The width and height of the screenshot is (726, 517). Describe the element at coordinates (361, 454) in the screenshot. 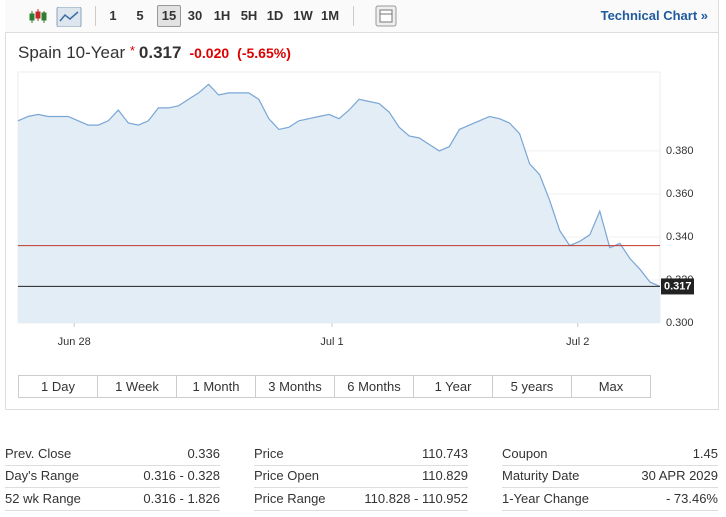

I see `stat-row: Price 110.743` at that location.